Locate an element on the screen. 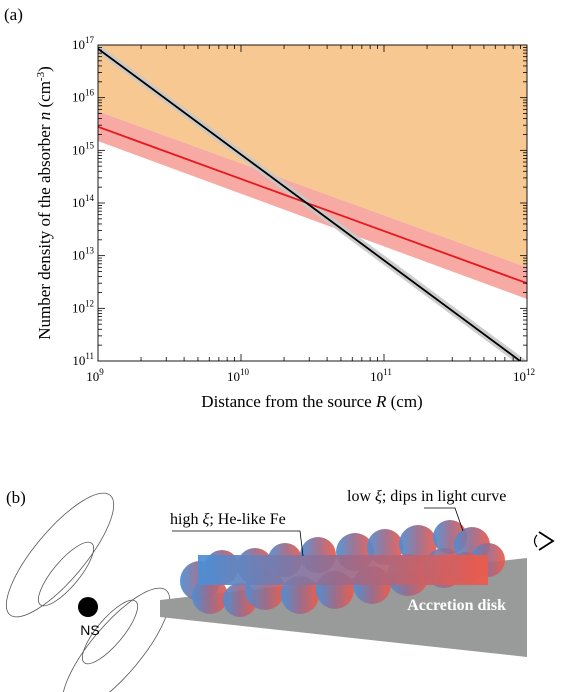  y-tick-label: 1017 is located at coordinates (83, 43).